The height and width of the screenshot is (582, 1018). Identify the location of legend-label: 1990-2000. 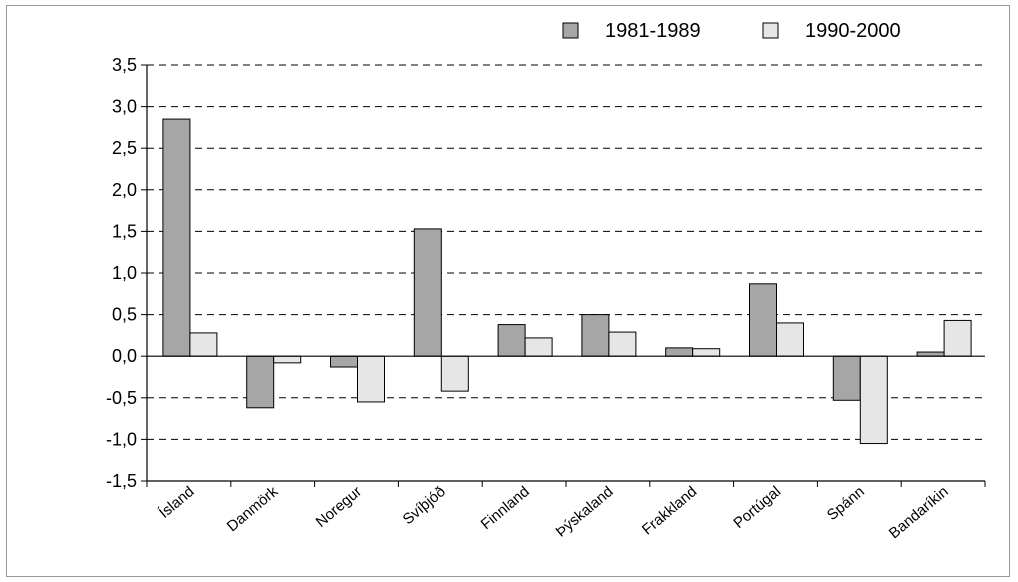
(853, 31).